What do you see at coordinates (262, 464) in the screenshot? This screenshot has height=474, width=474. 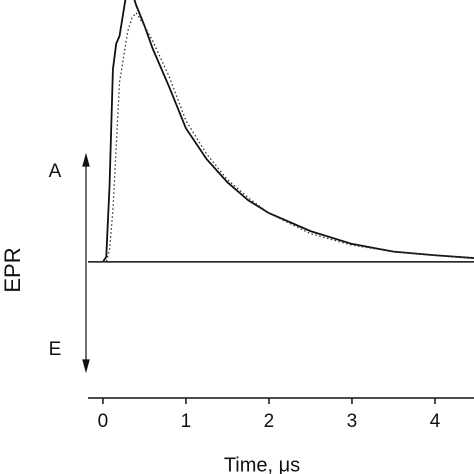 I see `x-axis-label: Time, μs` at bounding box center [262, 464].